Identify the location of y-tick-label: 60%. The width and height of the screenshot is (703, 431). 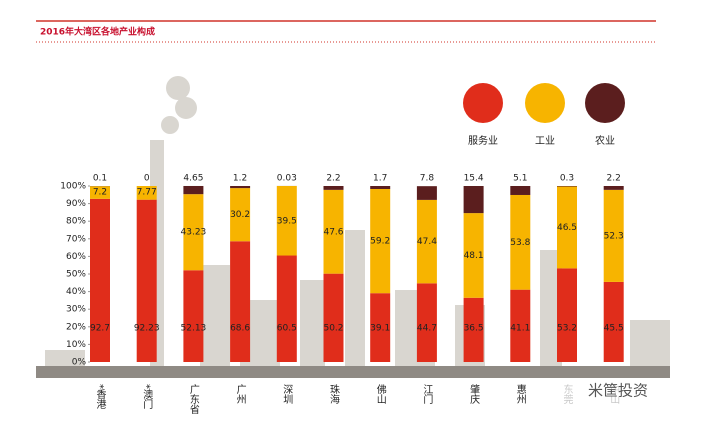
(76, 257).